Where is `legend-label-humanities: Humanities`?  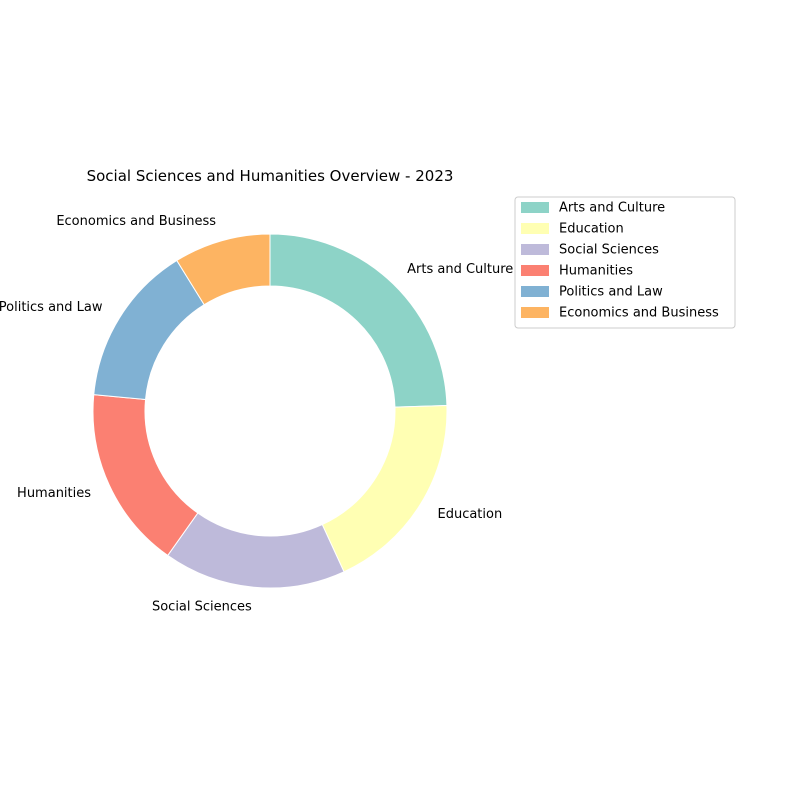
legend-label-humanities: Humanities is located at coordinates (596, 271).